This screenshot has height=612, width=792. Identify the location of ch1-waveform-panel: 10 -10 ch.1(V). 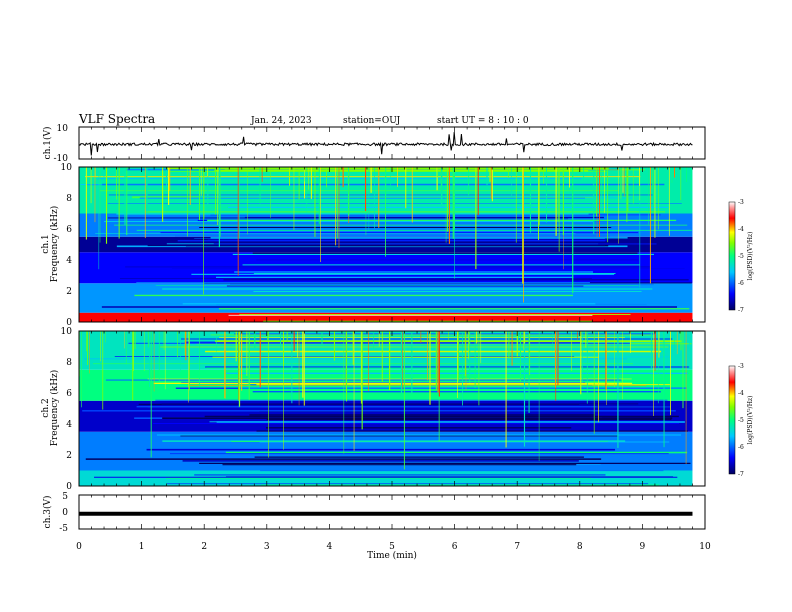
(374, 144).